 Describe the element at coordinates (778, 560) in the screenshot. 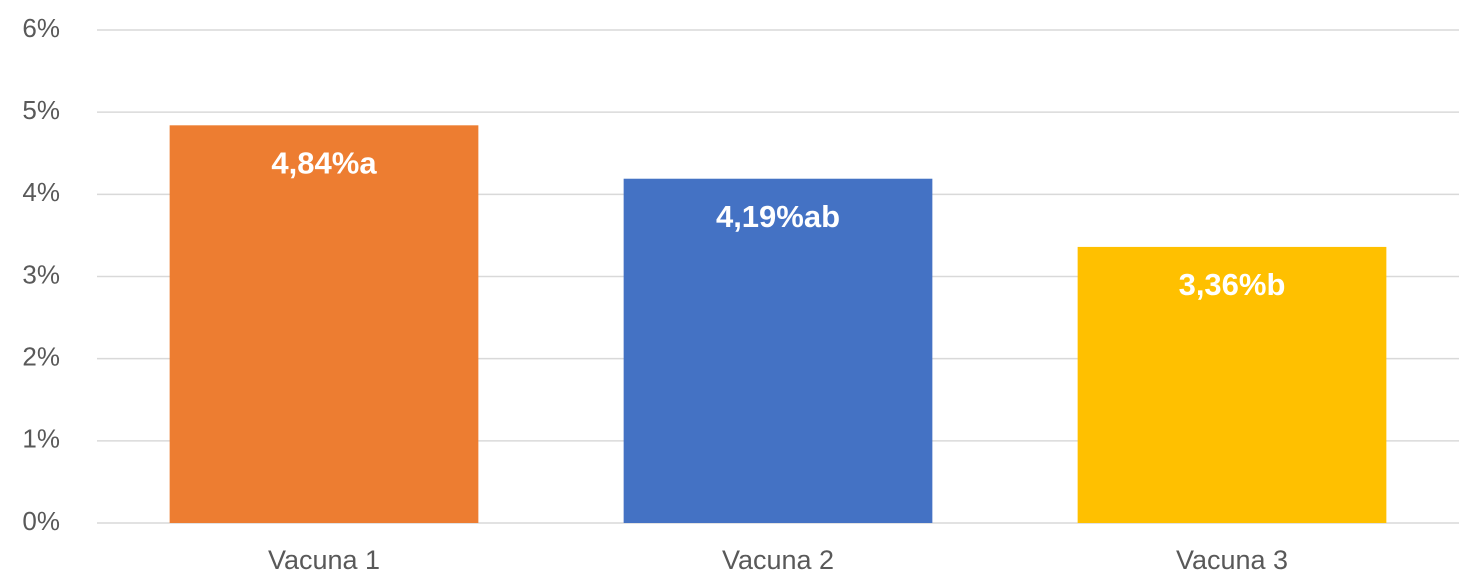

I see `x-tick-label: Vacuna 2` at that location.